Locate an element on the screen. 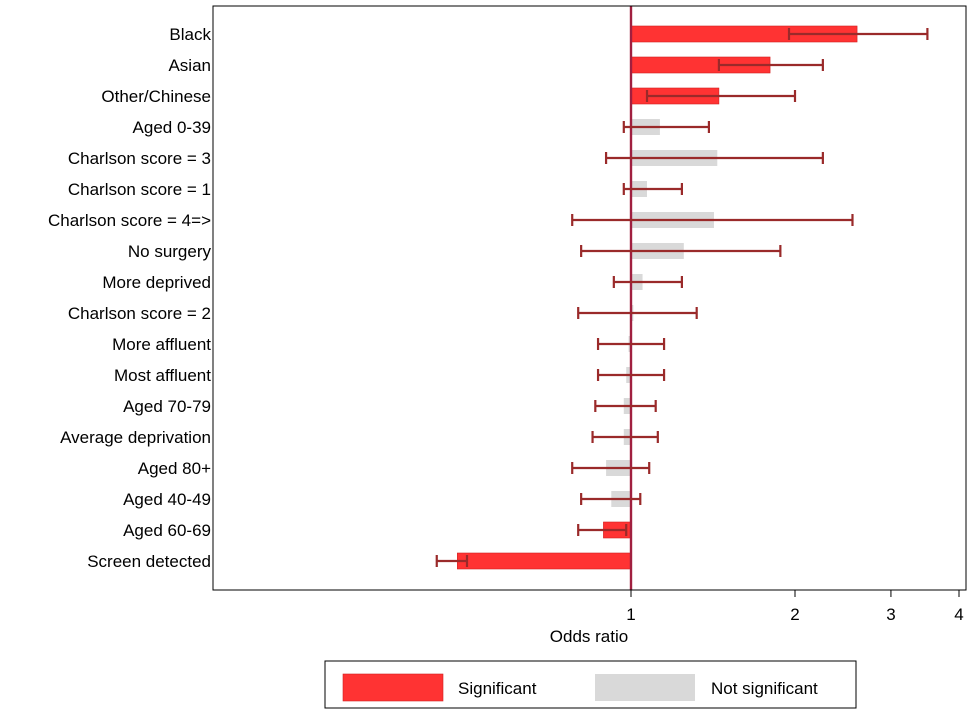 This screenshot has width=969, height=715. ci-other-chinese is located at coordinates (721, 96).